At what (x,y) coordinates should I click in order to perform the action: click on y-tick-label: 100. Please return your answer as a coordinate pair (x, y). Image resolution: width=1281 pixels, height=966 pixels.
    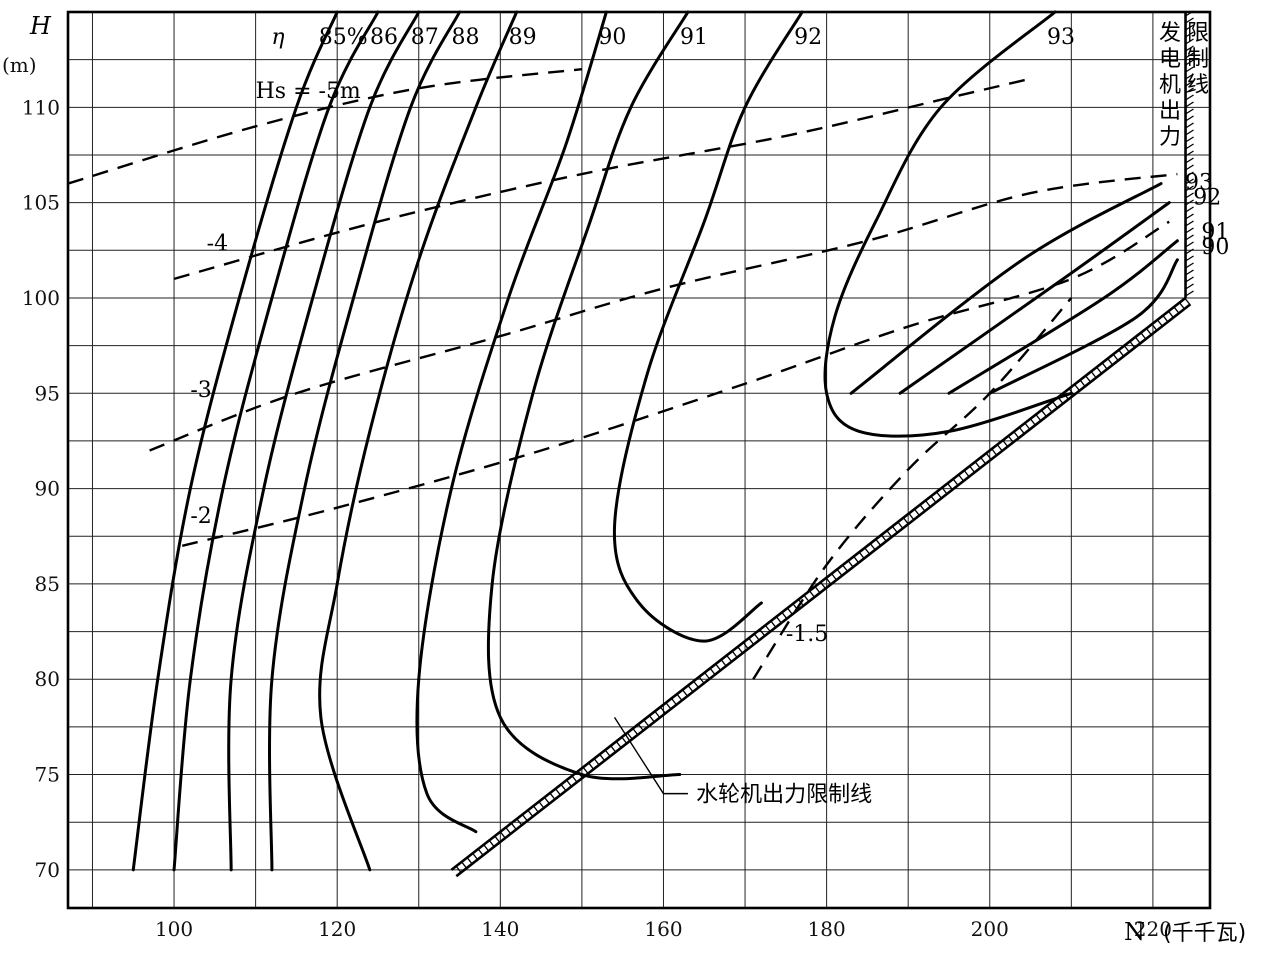
    Looking at the image, I should click on (41, 298).